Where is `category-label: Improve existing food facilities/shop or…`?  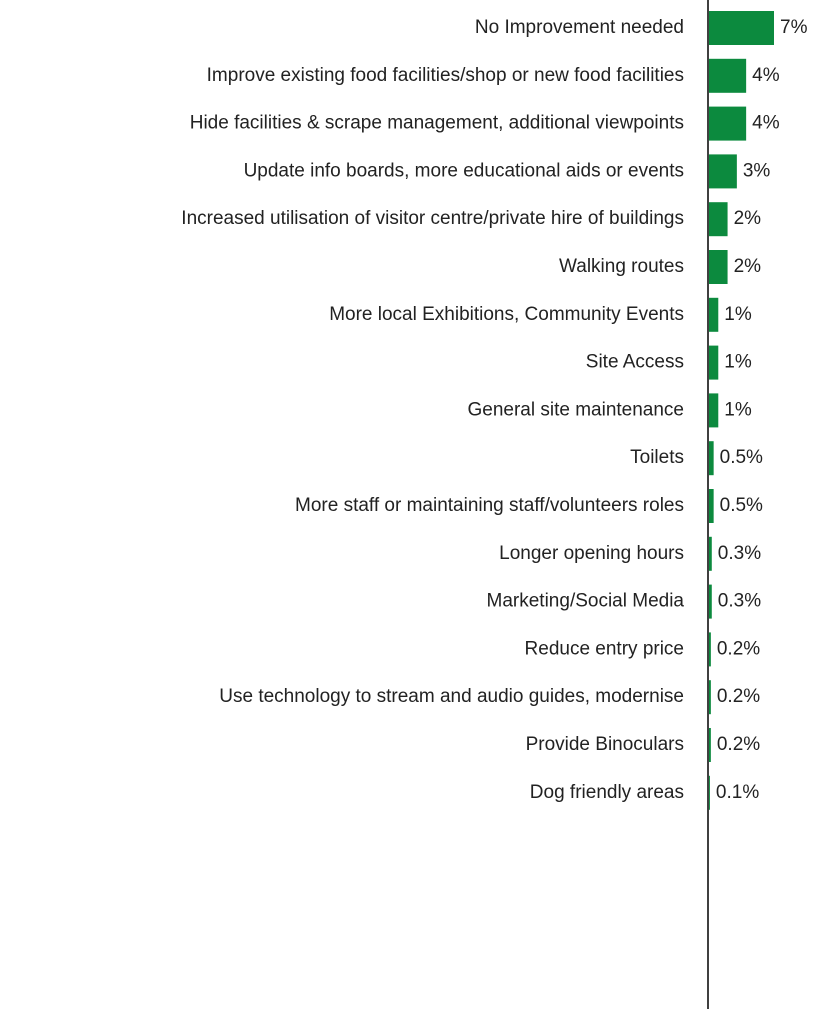
category-label: Improve existing food facilities/shop or… is located at coordinates (445, 75).